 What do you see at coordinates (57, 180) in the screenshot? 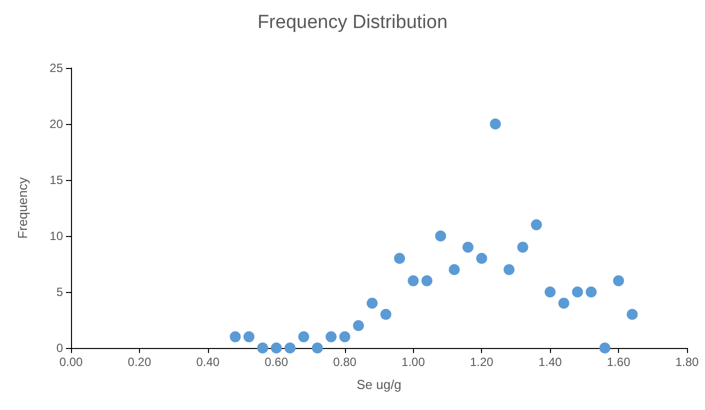
I see `y-tick-label: 15` at bounding box center [57, 180].